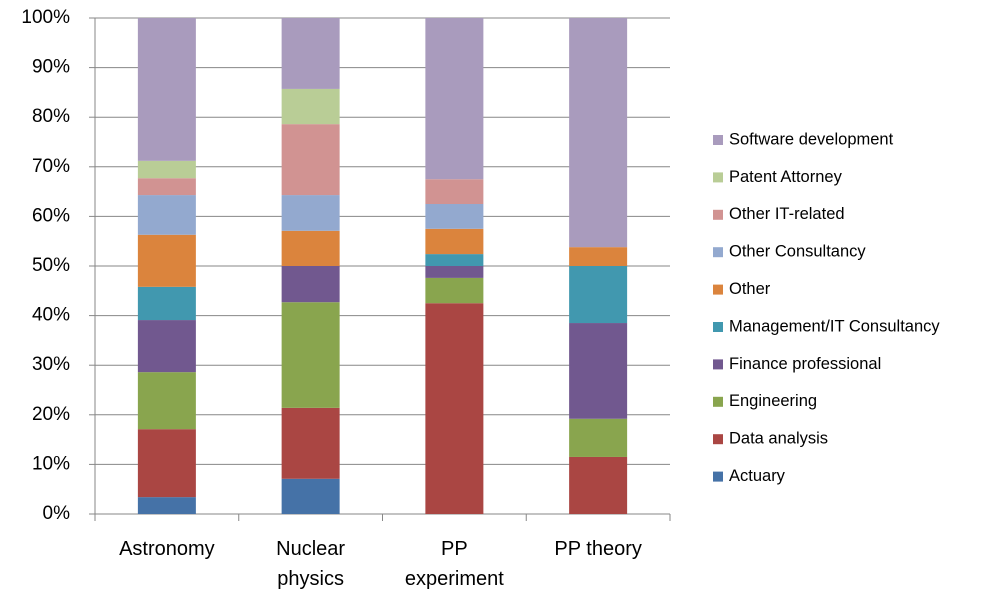 This screenshot has height=598, width=982. What do you see at coordinates (51, 67) in the screenshot?
I see `y-tick-label: 90%` at bounding box center [51, 67].